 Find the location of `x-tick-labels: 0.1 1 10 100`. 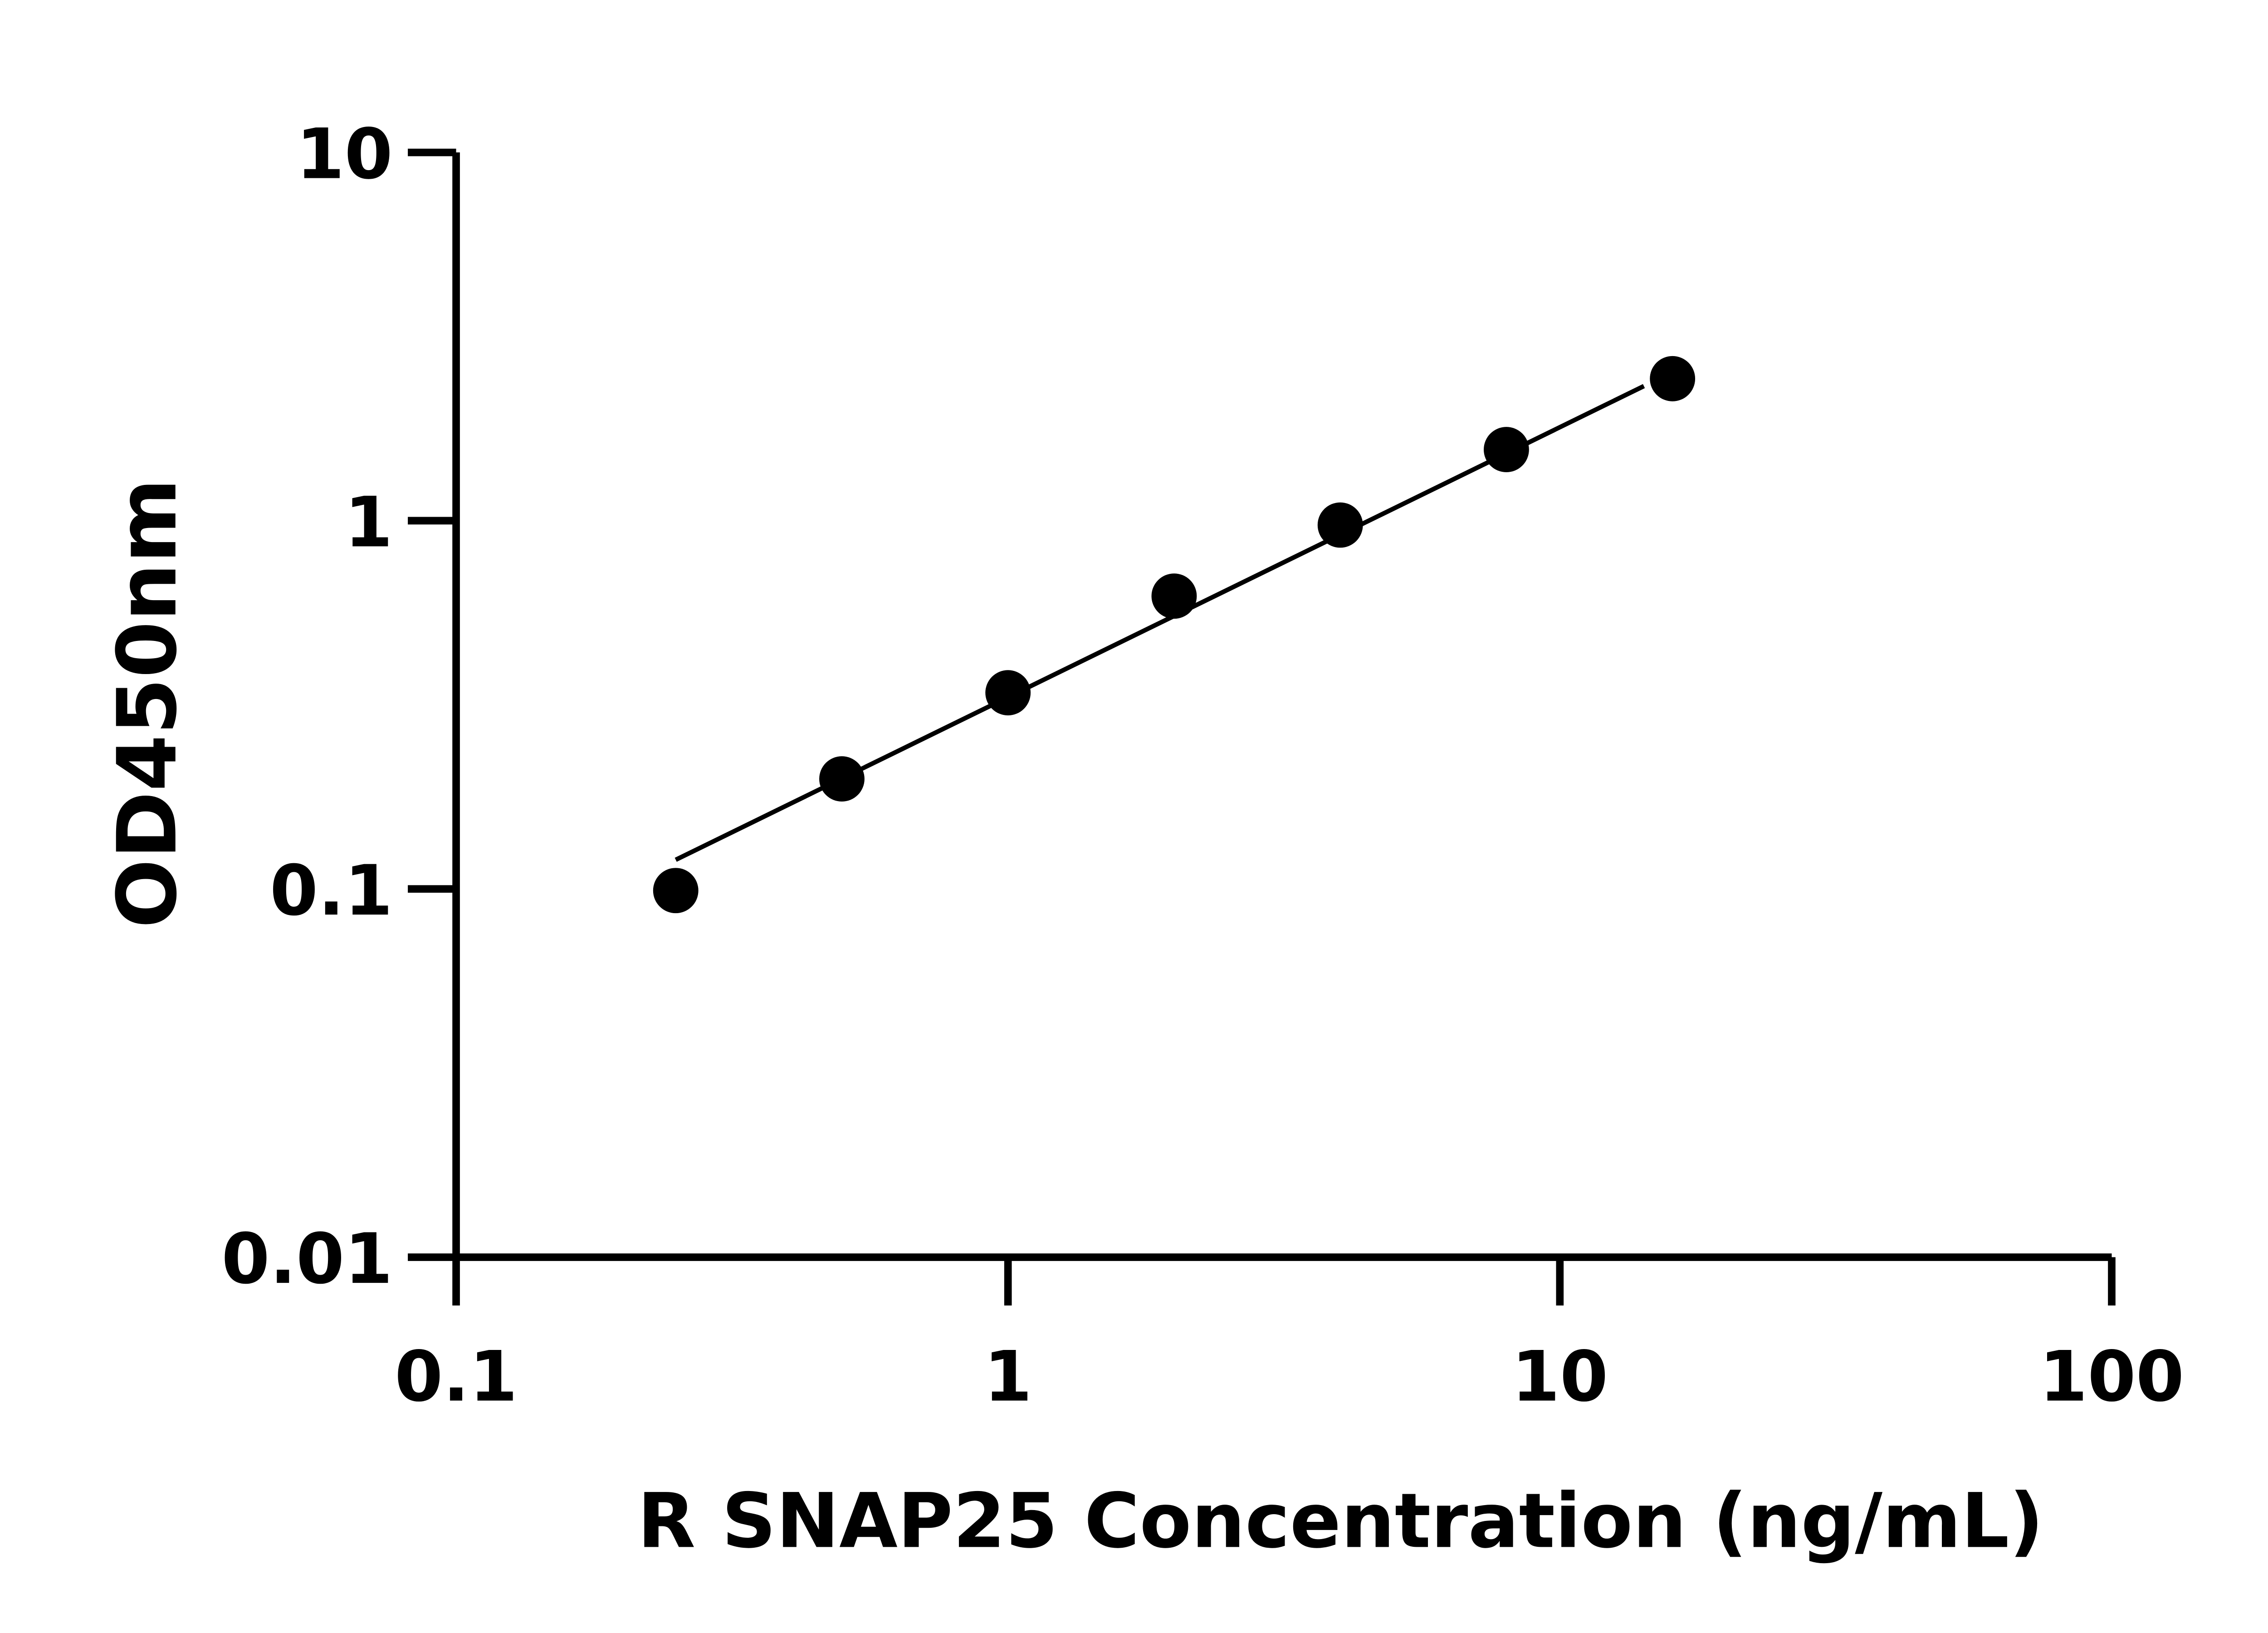

x-tick-labels: 0.1 1 10 100 is located at coordinates (1289, 1377).